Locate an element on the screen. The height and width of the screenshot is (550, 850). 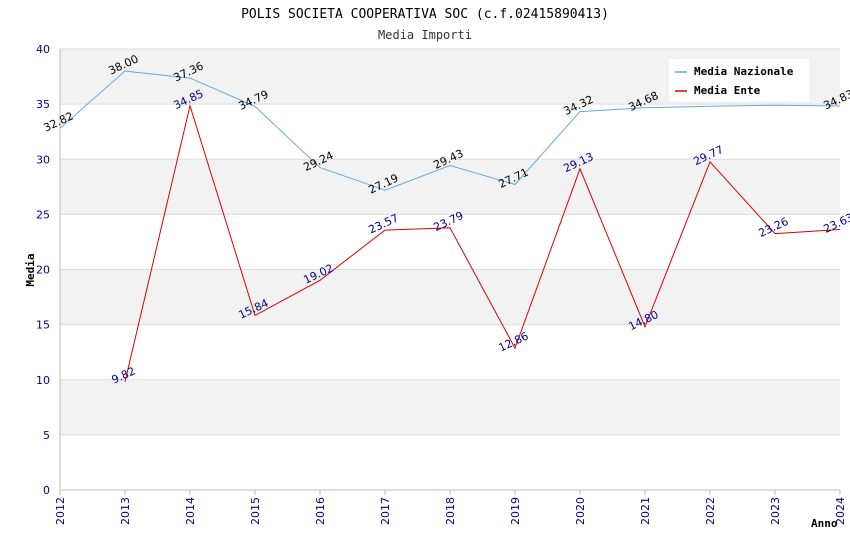
x-tick-label: 2012 is located at coordinates (60, 511).